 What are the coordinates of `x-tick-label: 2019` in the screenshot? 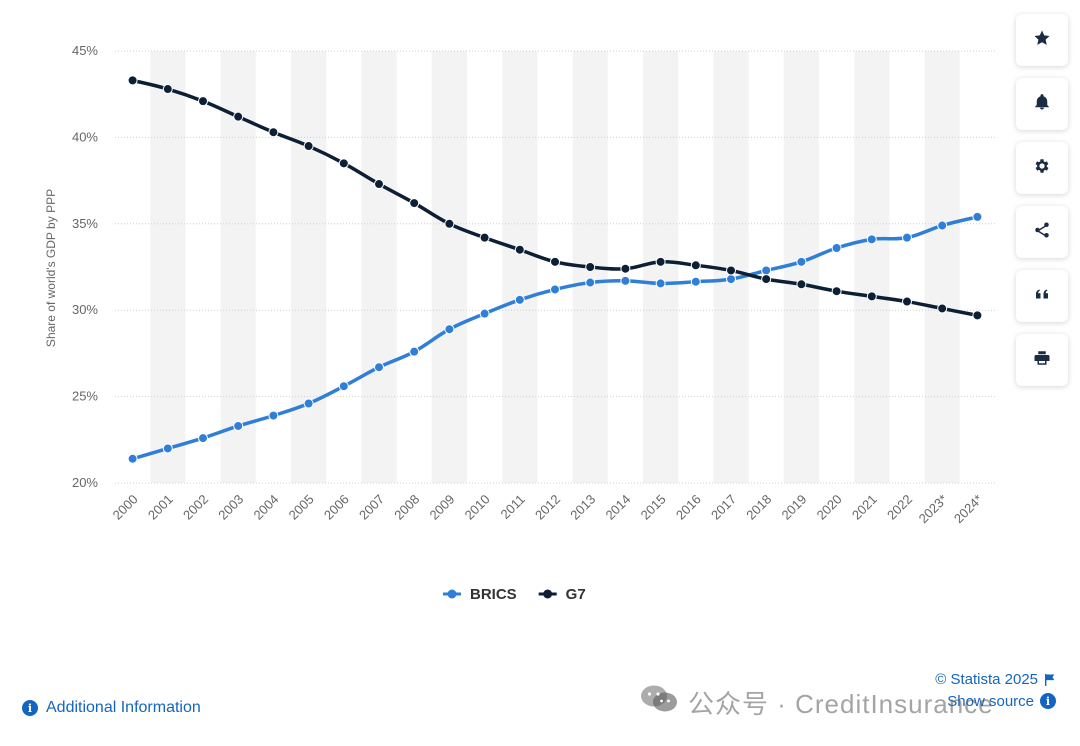 It's located at (793, 507).